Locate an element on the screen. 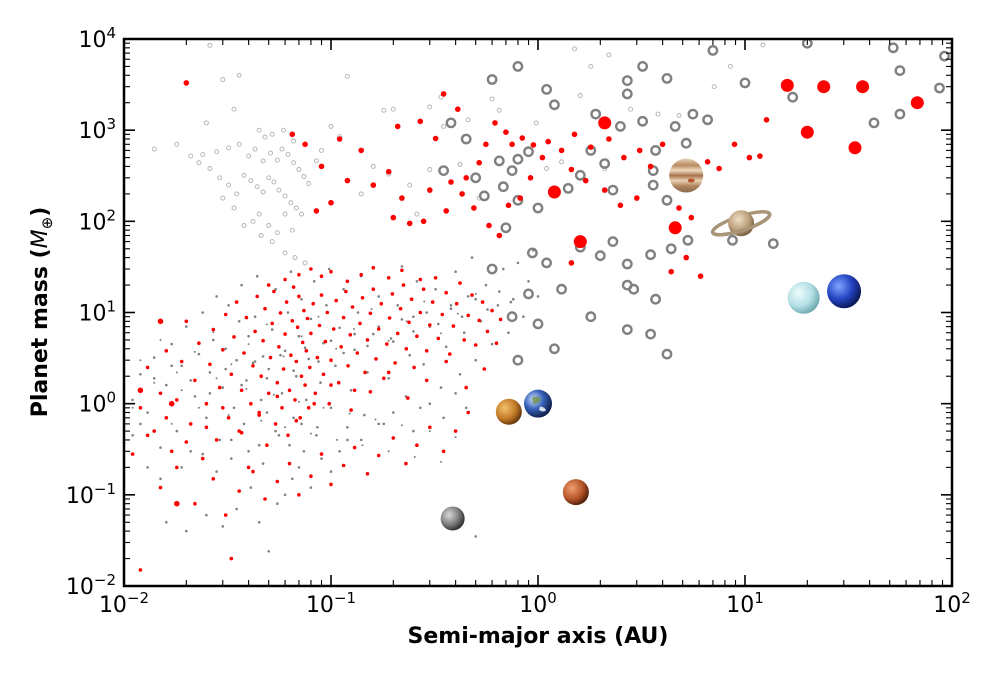 This screenshot has height=675, width=1000. tick-base: 10 is located at coordinates (92, 222).